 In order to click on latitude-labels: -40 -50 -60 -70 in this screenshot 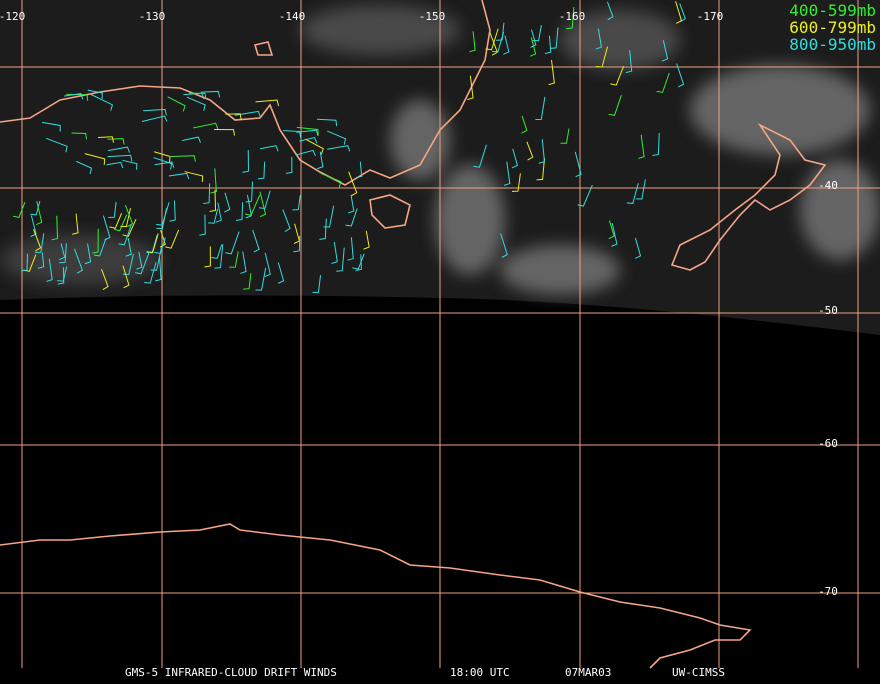, I will do `click(828, 388)`.